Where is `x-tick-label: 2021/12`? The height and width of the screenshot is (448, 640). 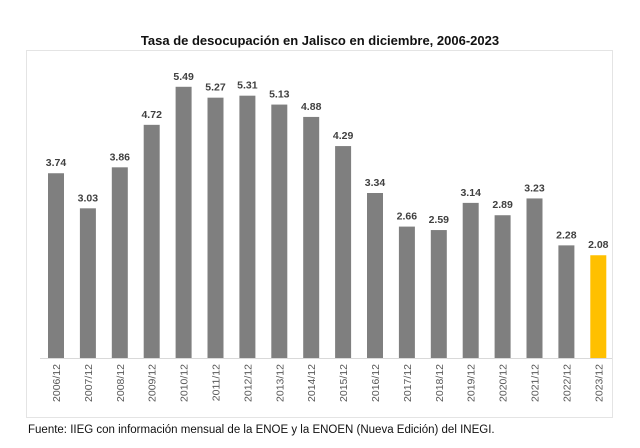
x-tick-label: 2021/12 is located at coordinates (536, 383).